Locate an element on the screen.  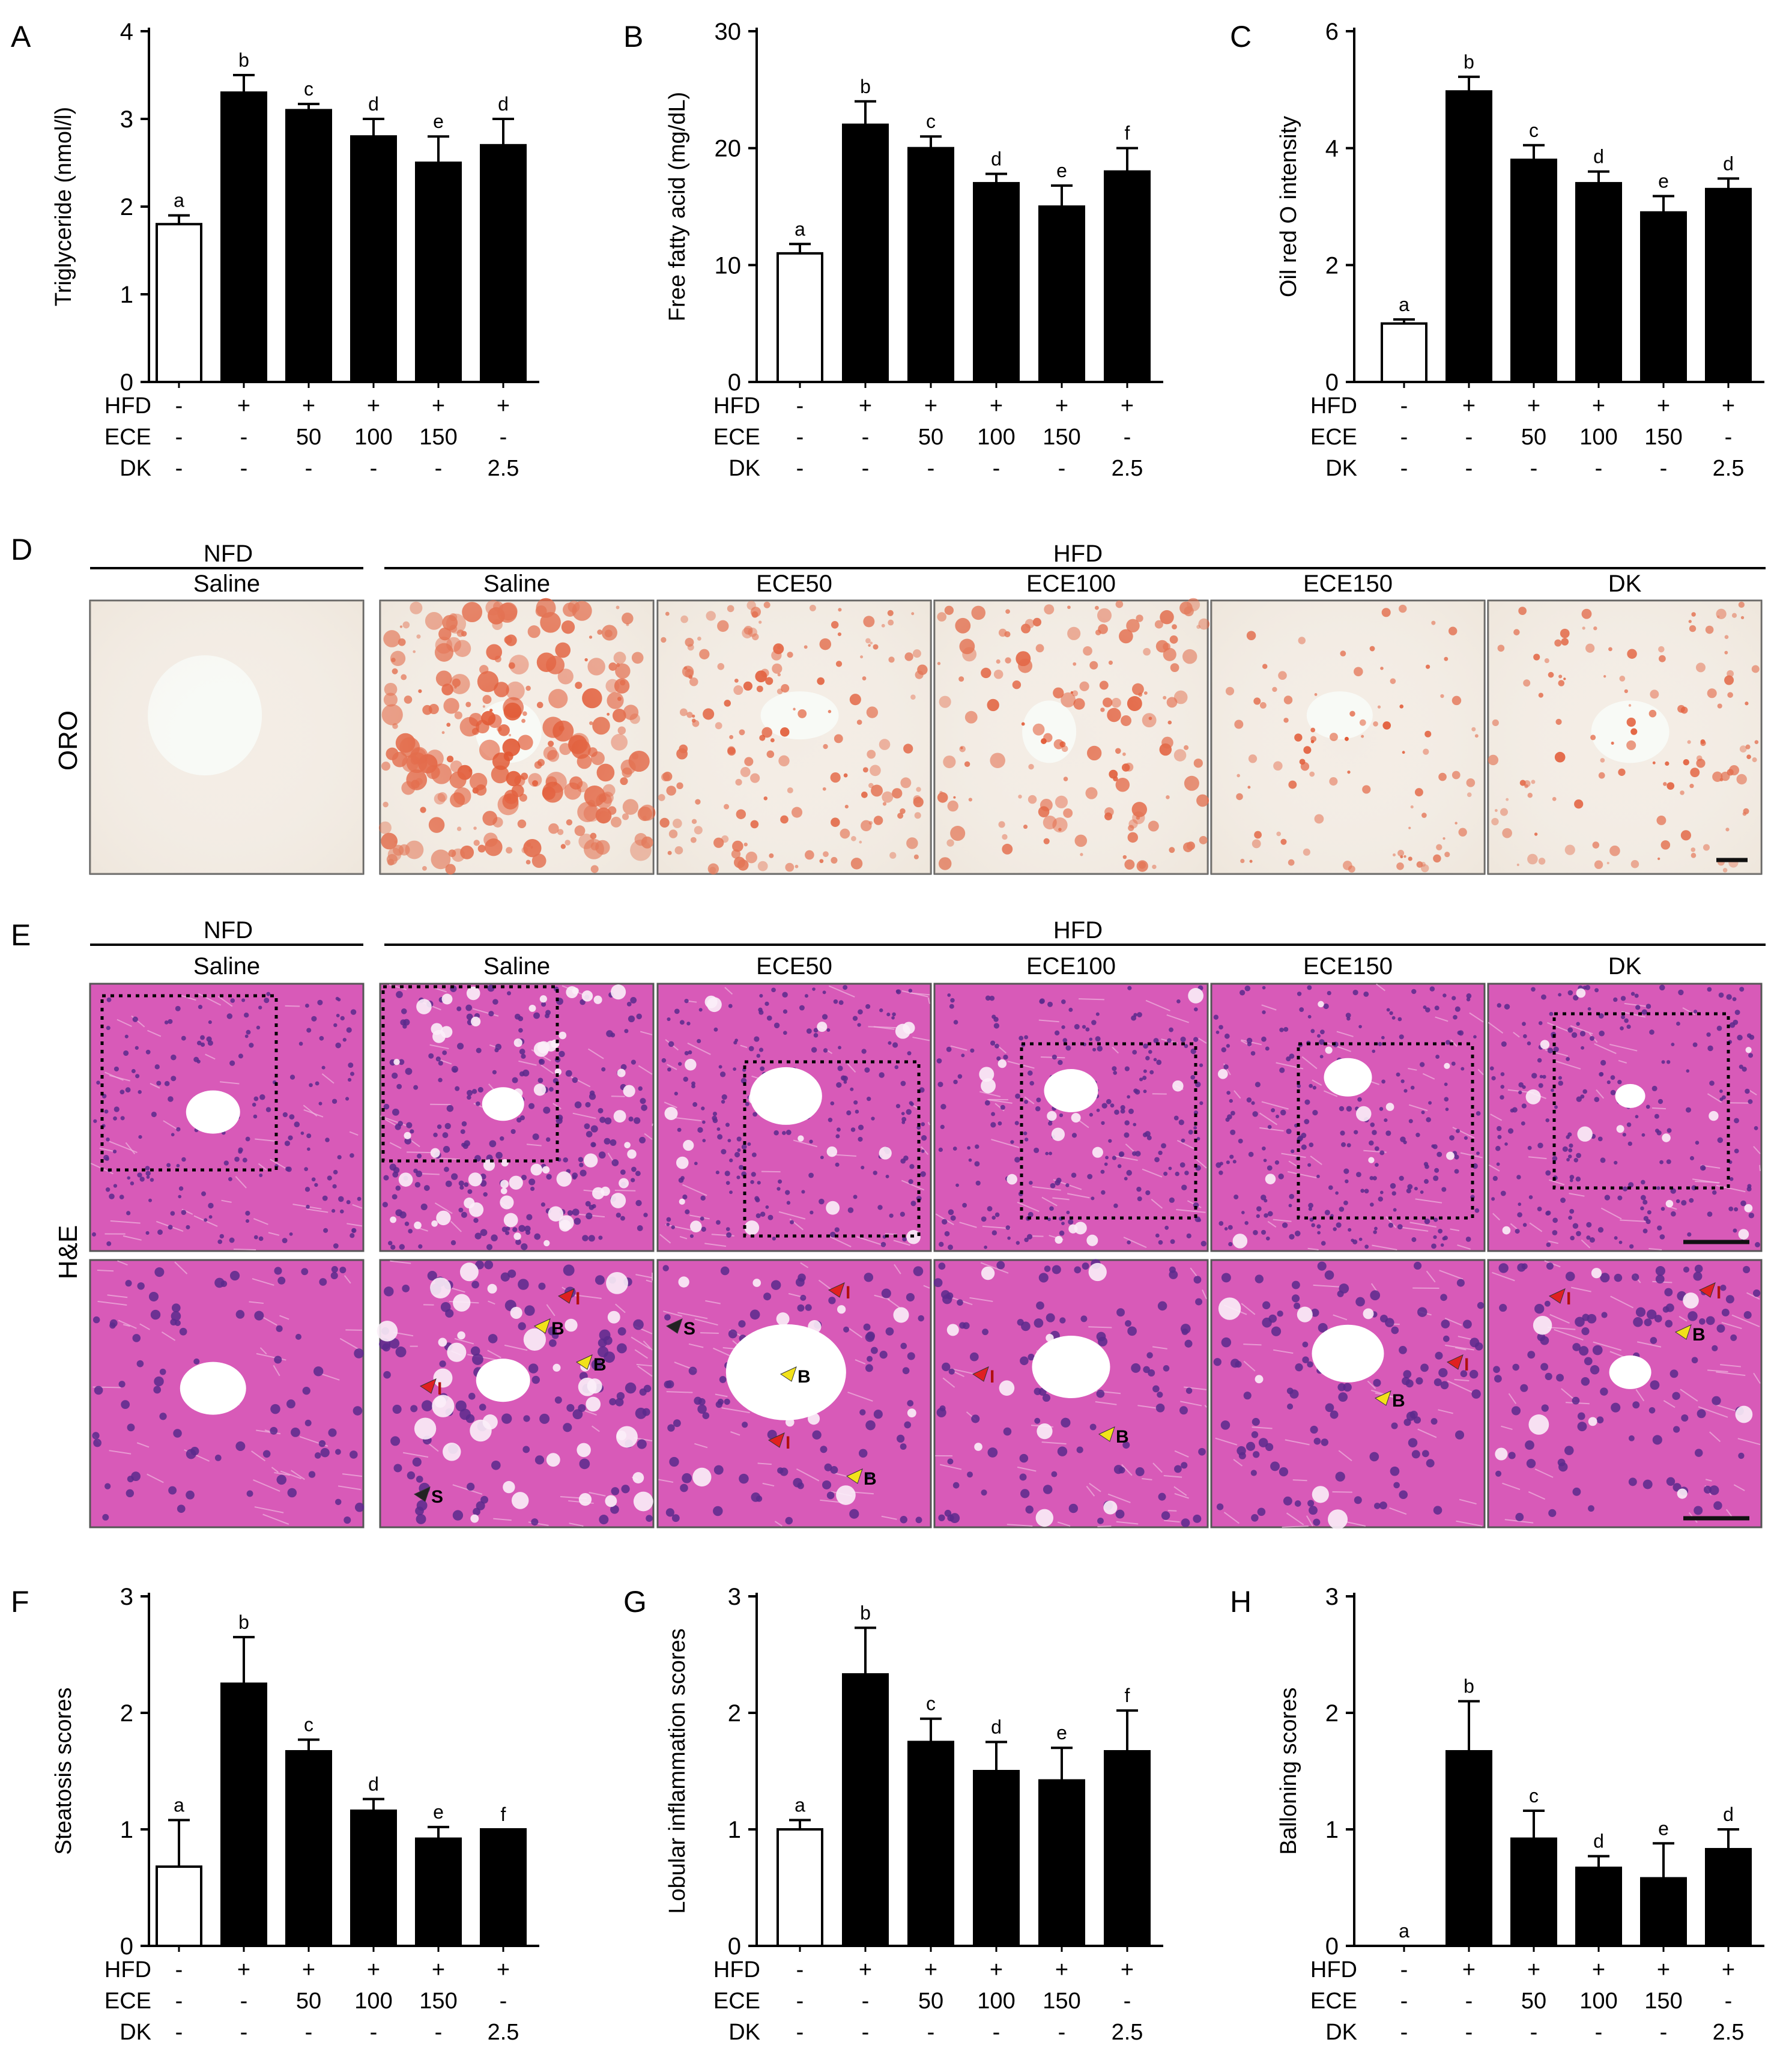
y-tick-label: 0 is located at coordinates (1332, 1946).